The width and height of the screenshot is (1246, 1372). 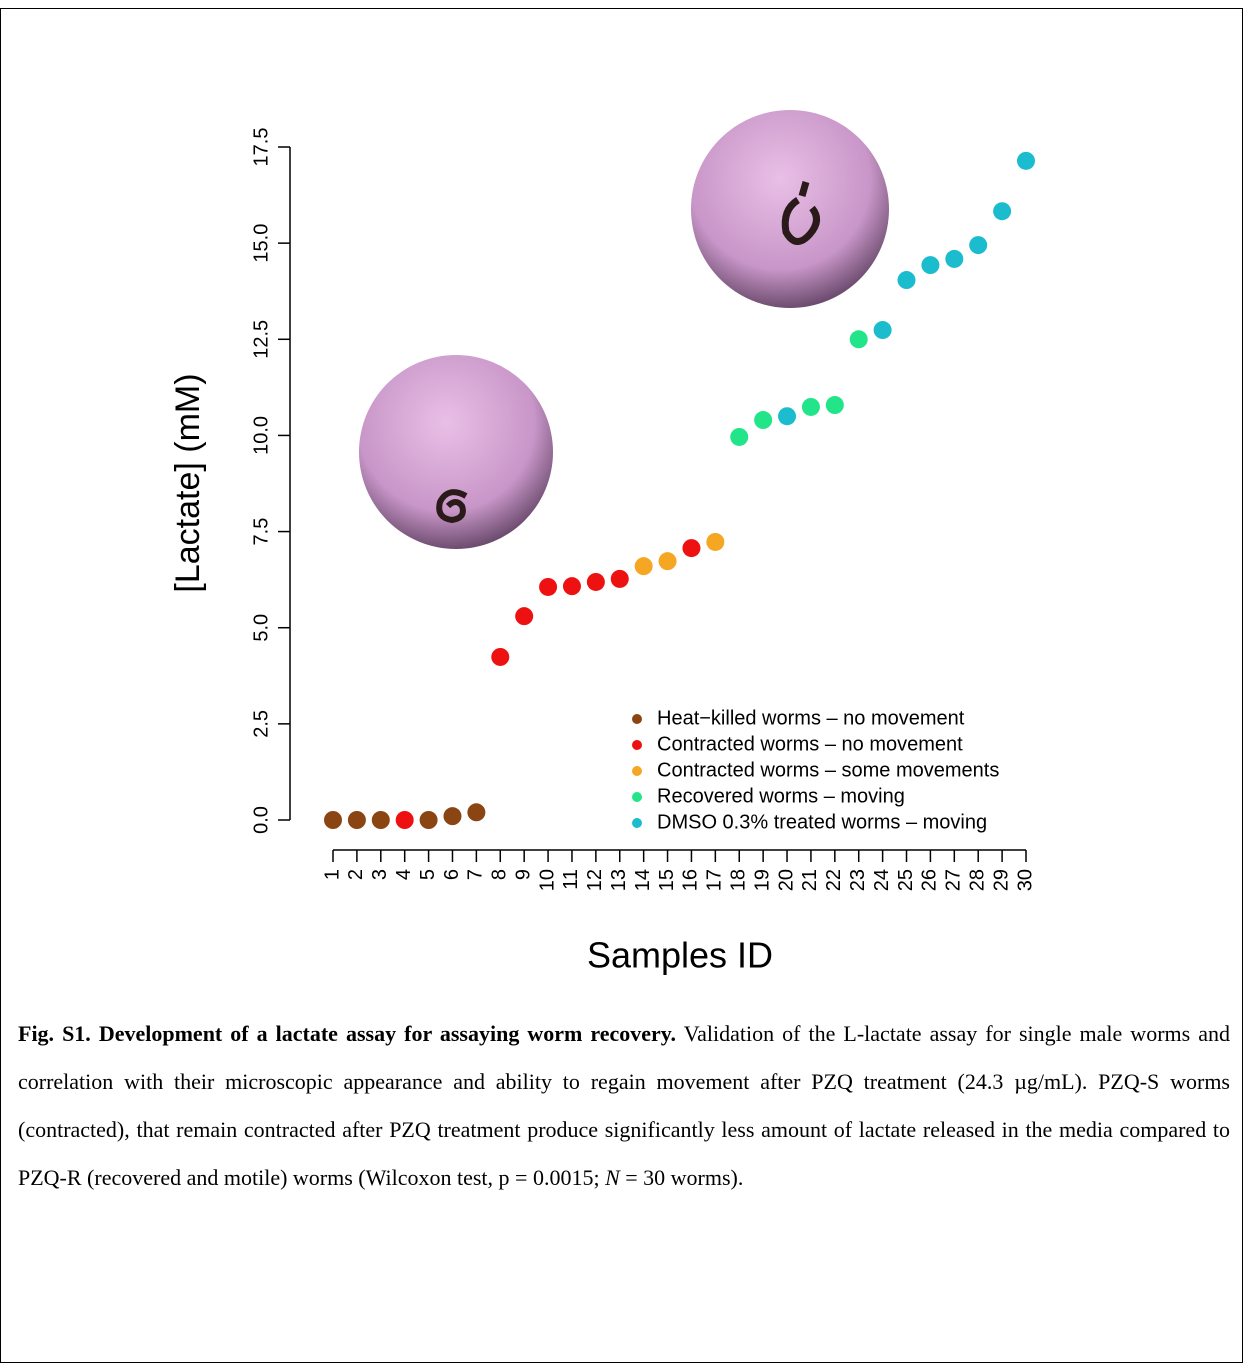 What do you see at coordinates (1025, 880) in the screenshot?
I see `x-tick-label: 30` at bounding box center [1025, 880].